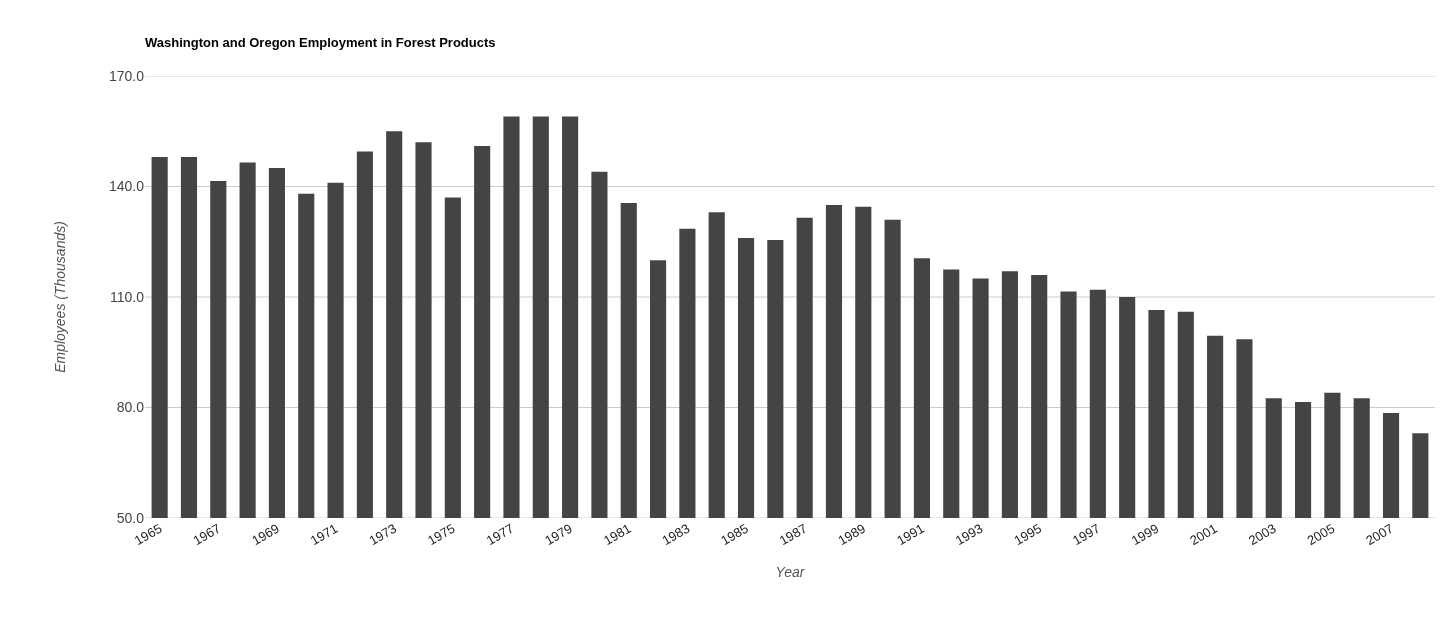  I want to click on x-tick-label: 1979, so click(558, 534).